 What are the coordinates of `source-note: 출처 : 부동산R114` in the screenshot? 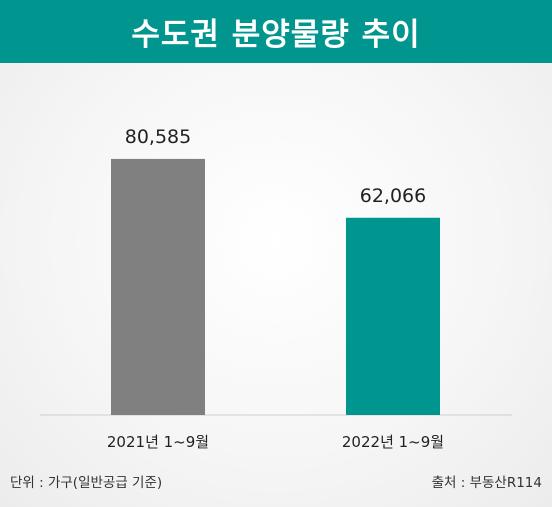 It's located at (486, 483).